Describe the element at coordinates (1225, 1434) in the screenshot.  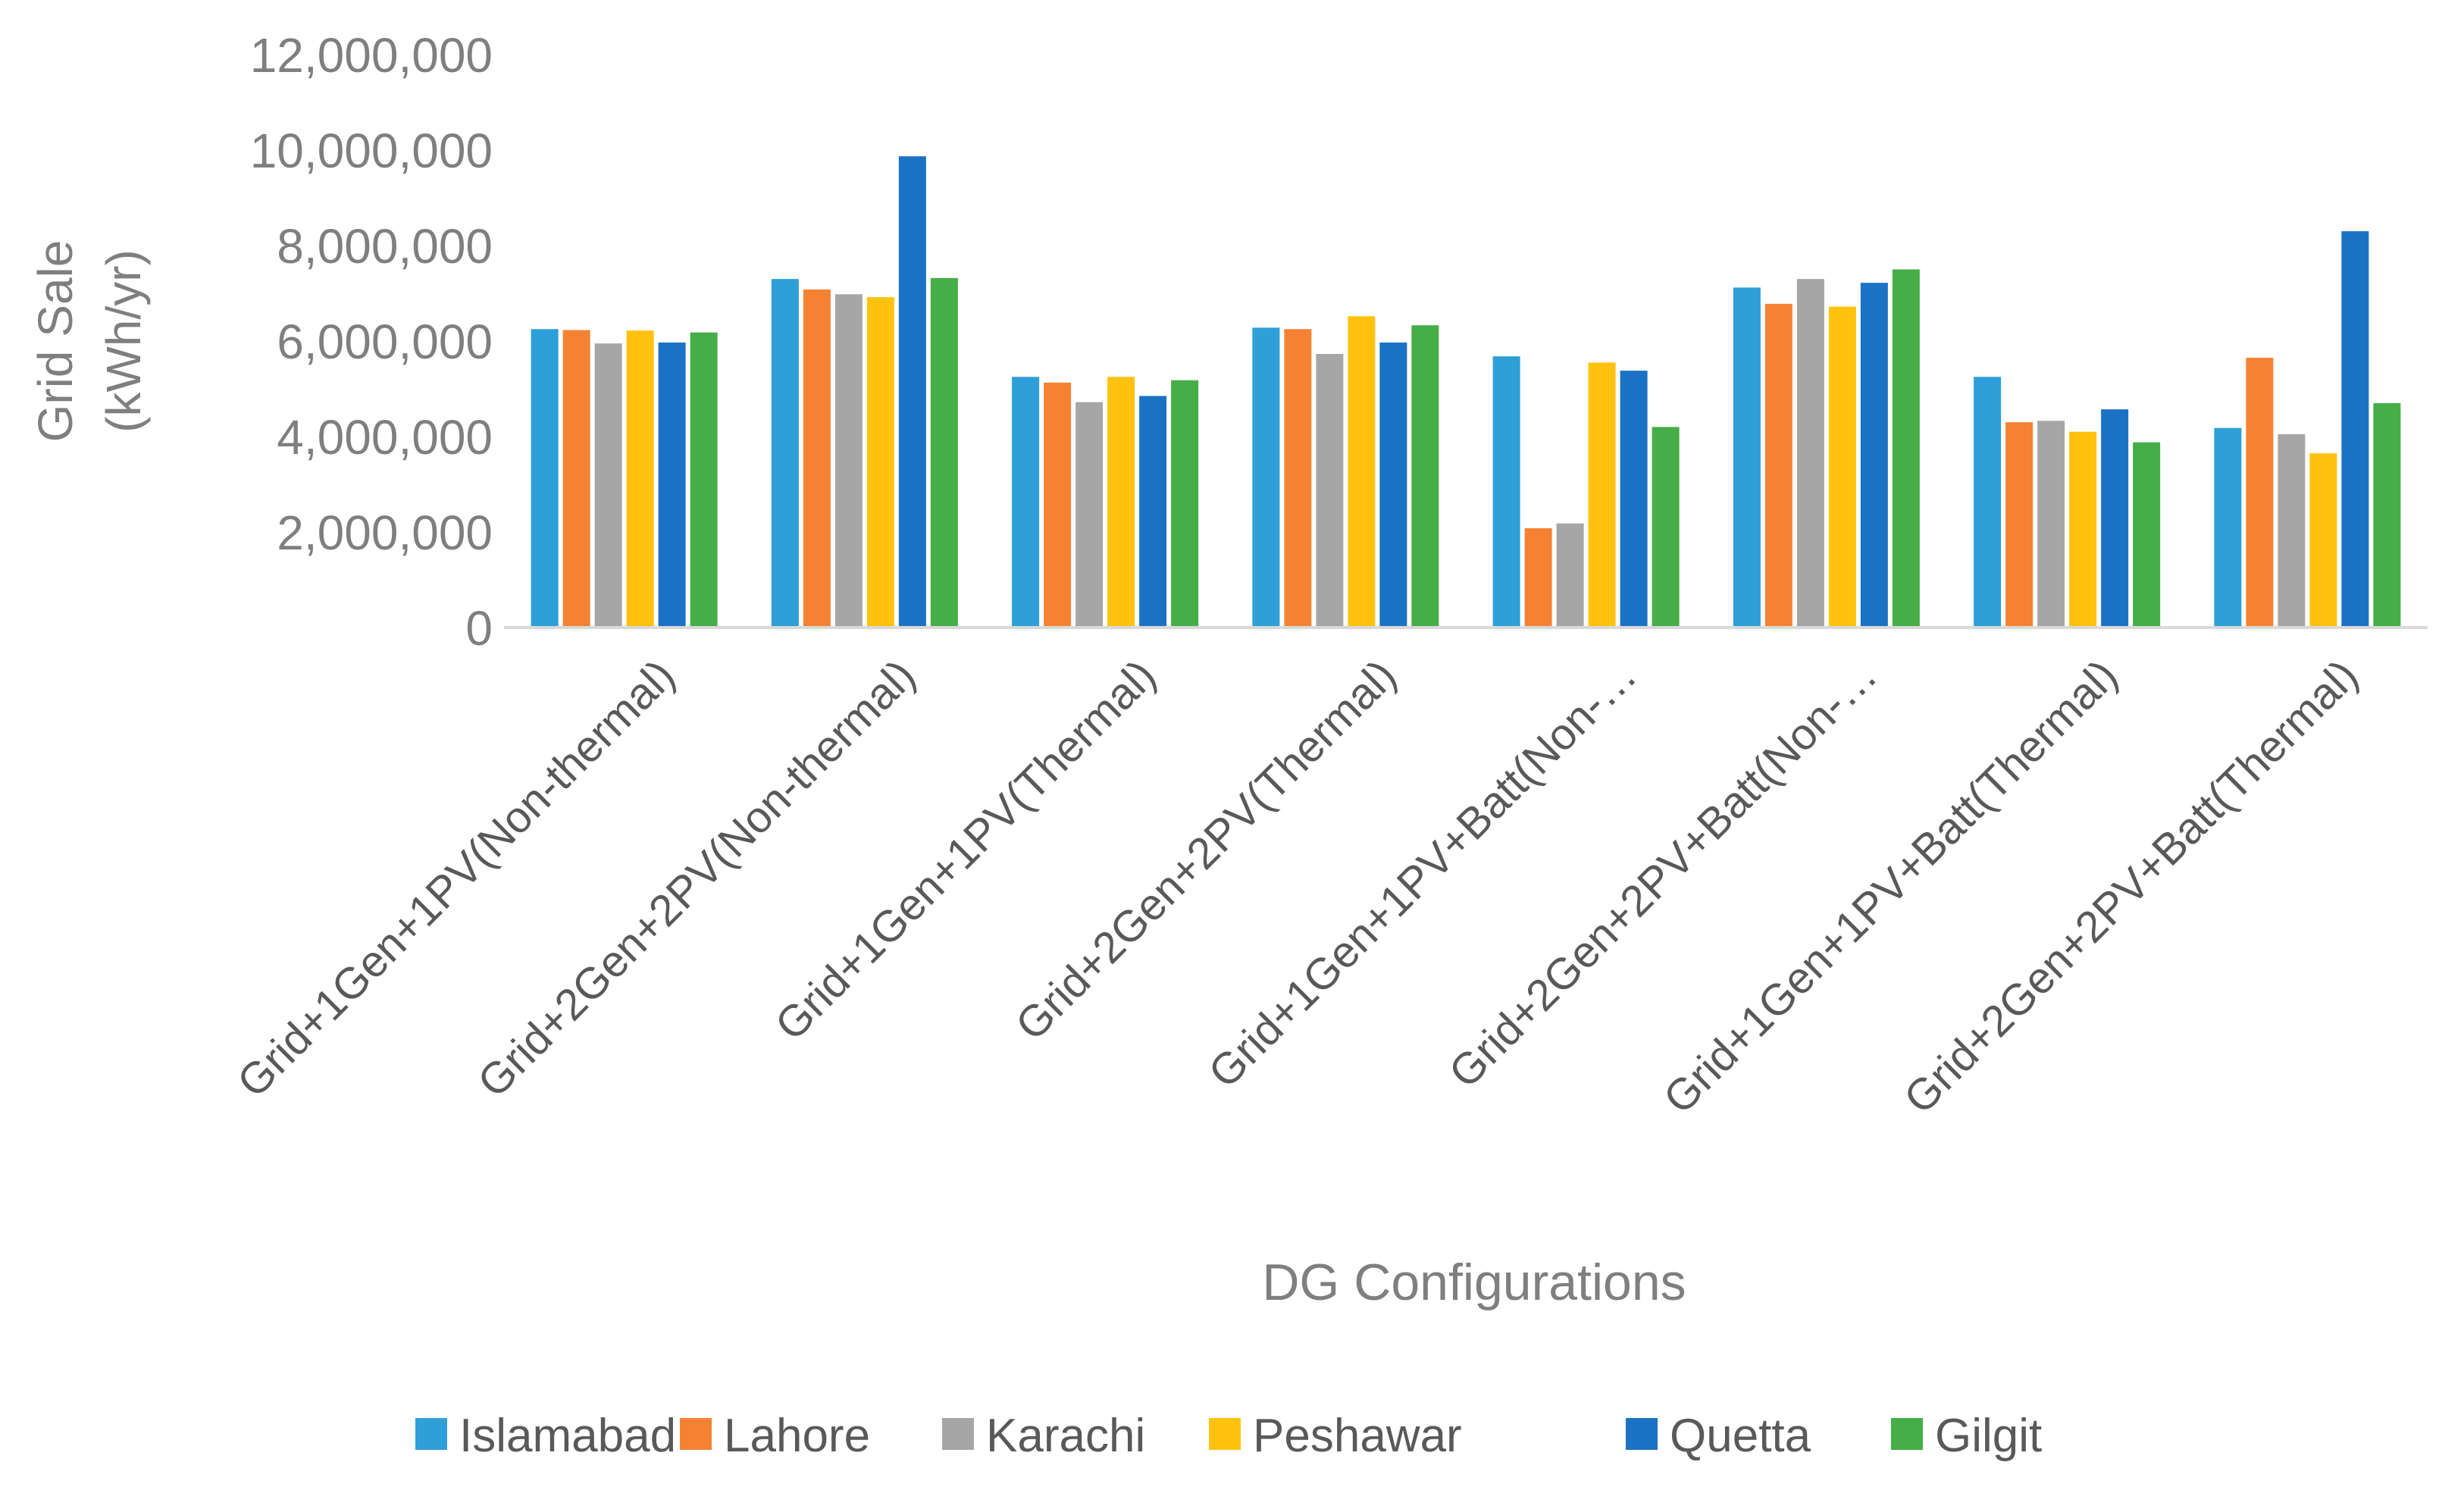
I see `legend-swatch-peshawar` at that location.